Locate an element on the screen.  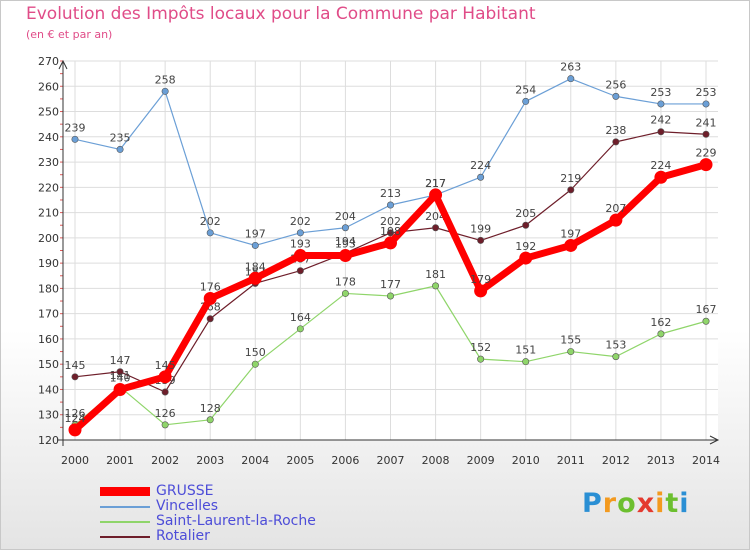
data-label-saint-laurent-la-roche: 153 is located at coordinates (615, 345).